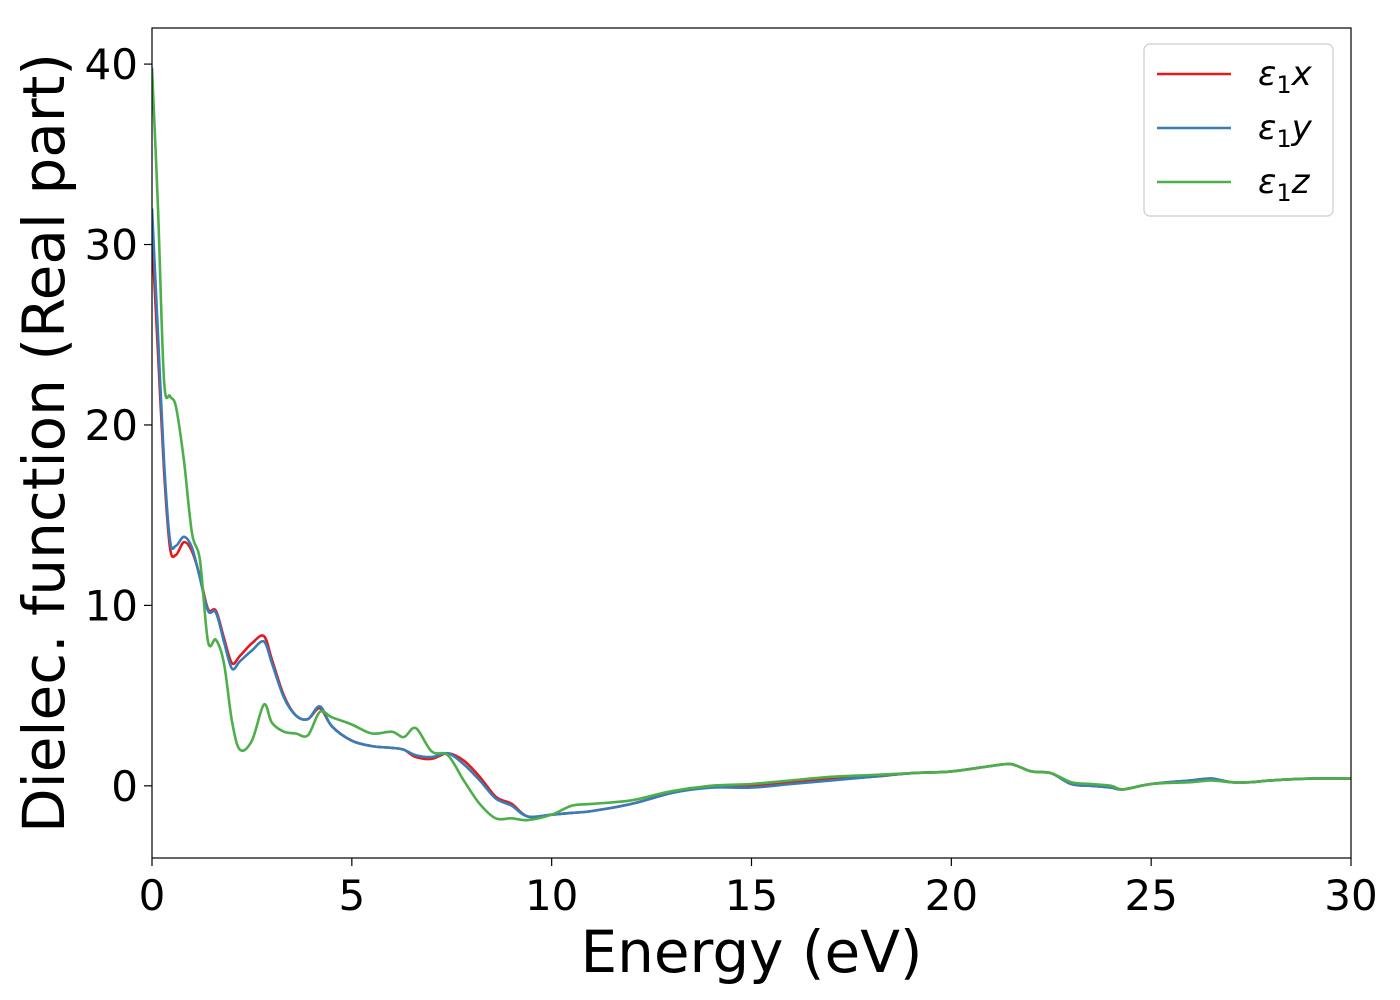 This screenshot has width=1400, height=1000. I want to click on x-axis-label: Energy (eV), so click(751, 952).